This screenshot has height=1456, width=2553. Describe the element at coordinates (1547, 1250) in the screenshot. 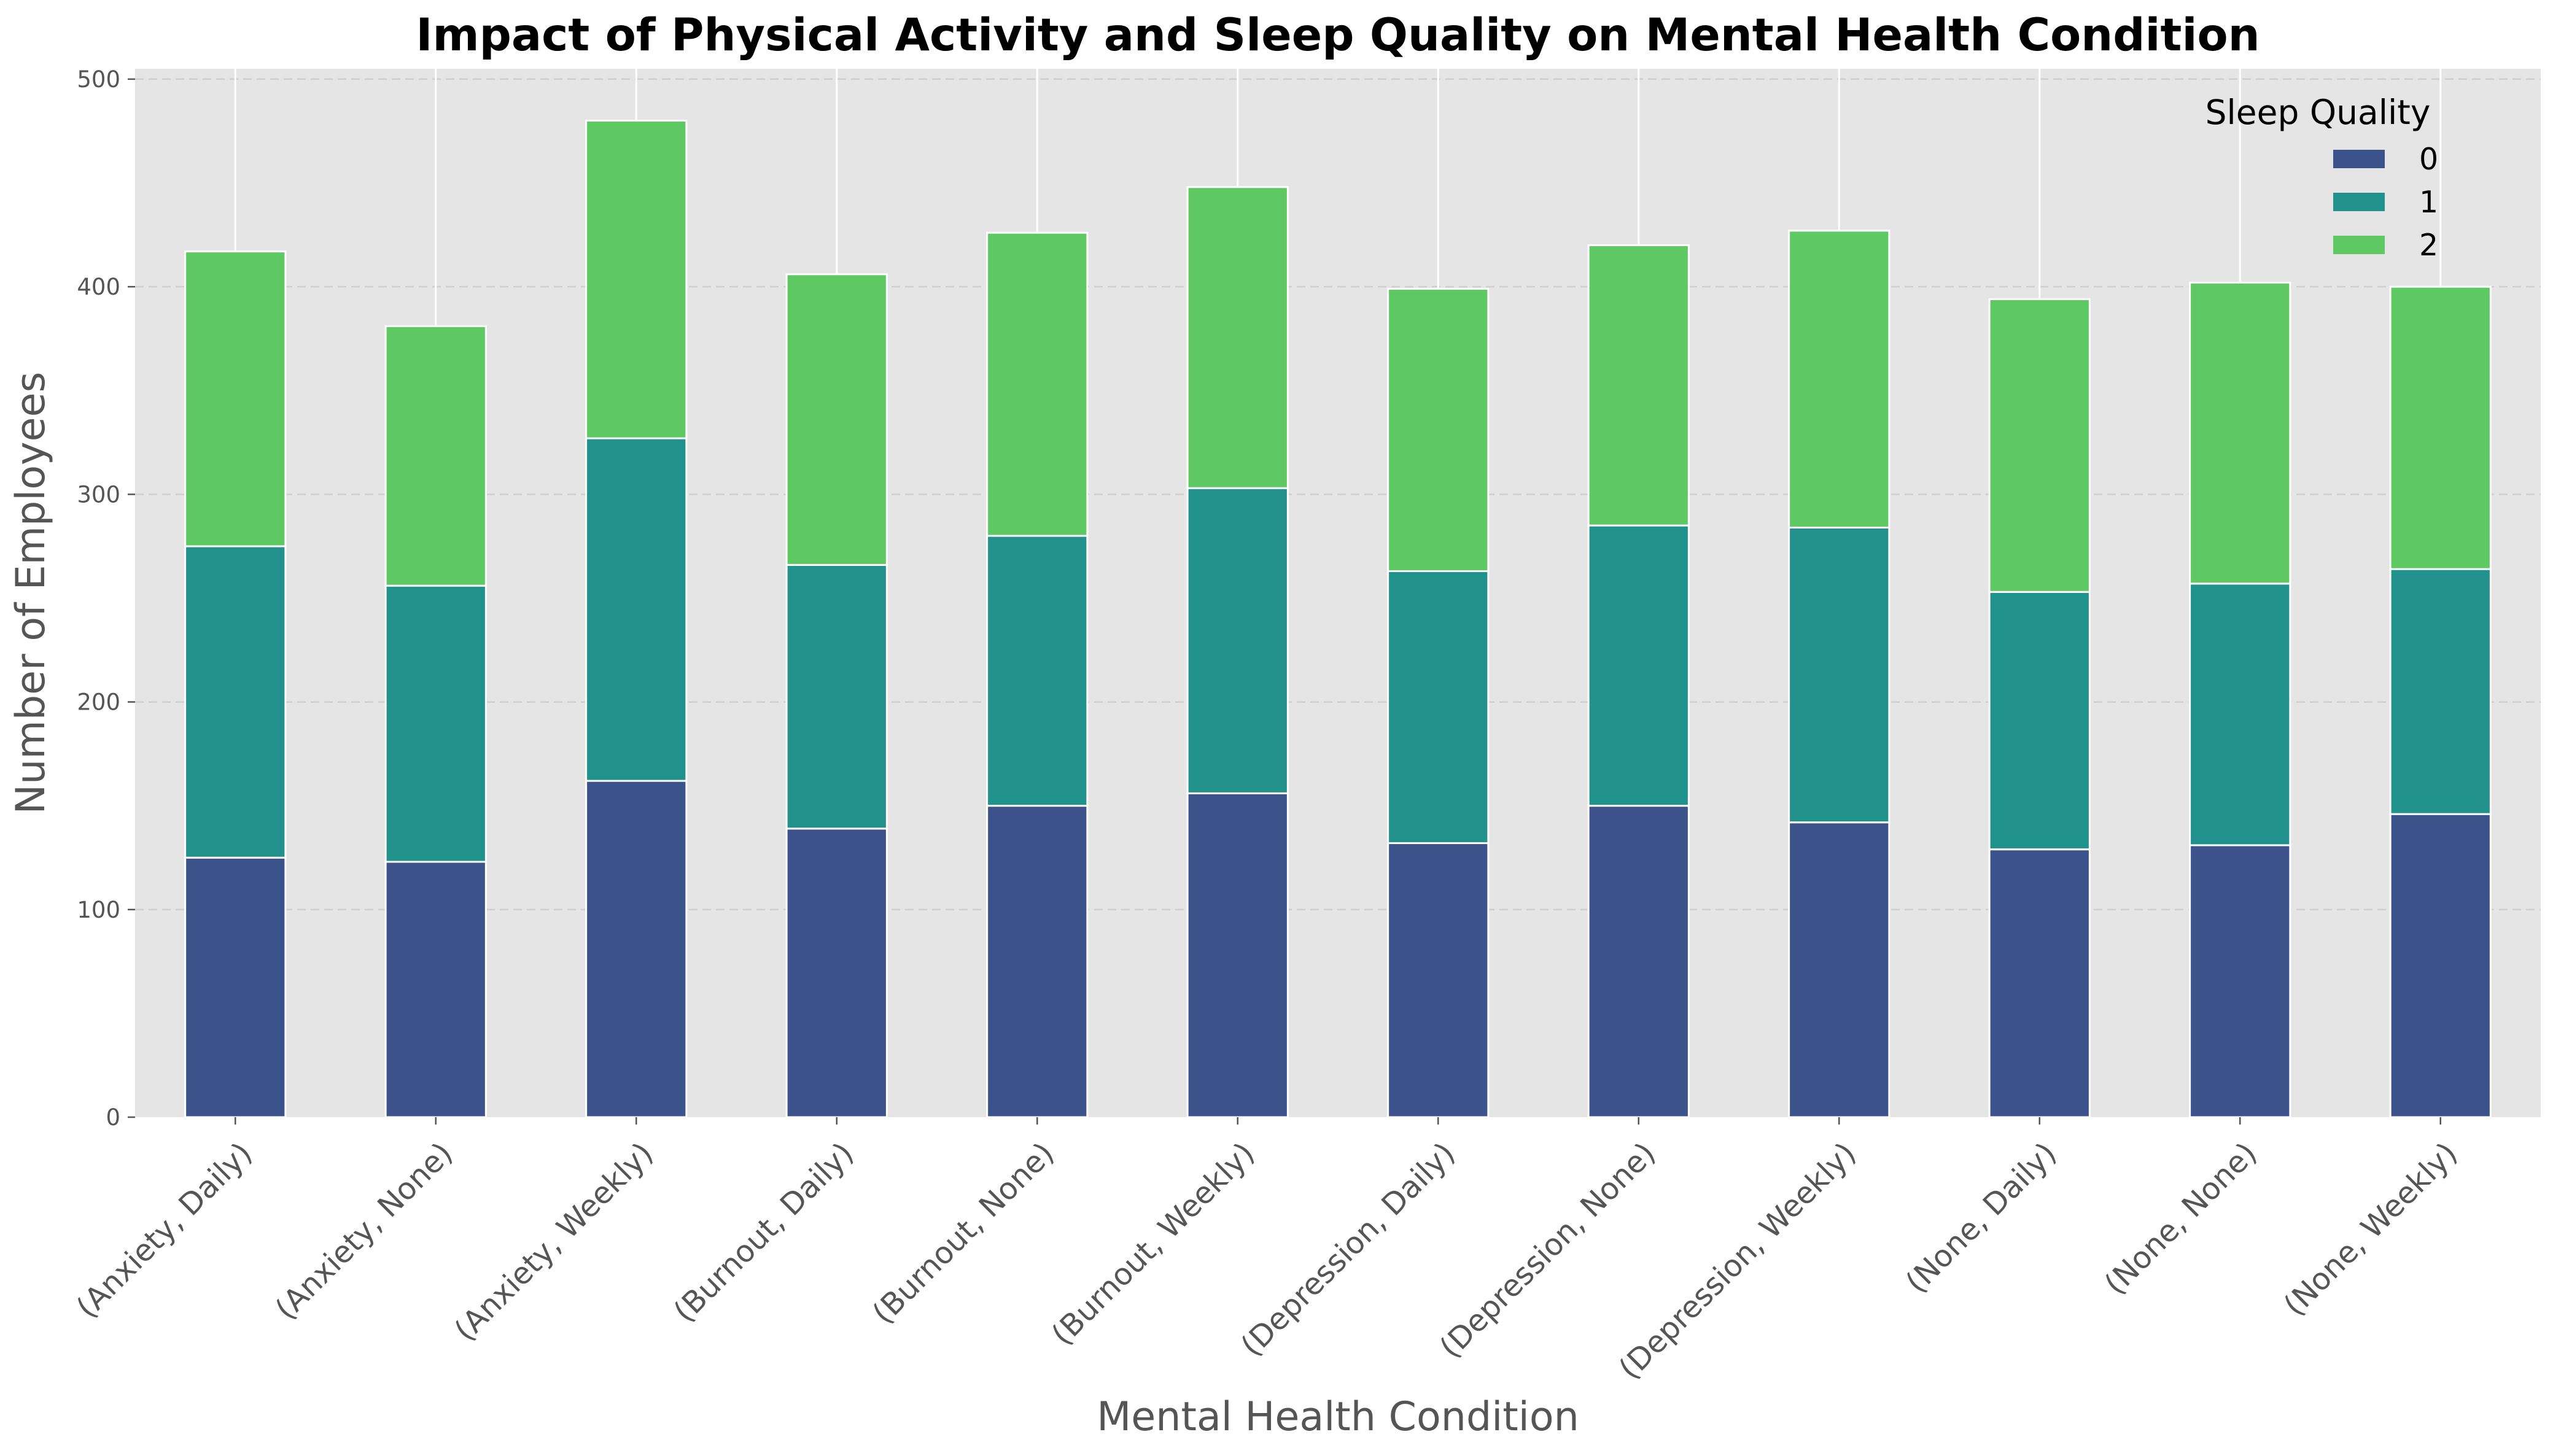

I see `x-tick-label: (Depression, None)` at that location.